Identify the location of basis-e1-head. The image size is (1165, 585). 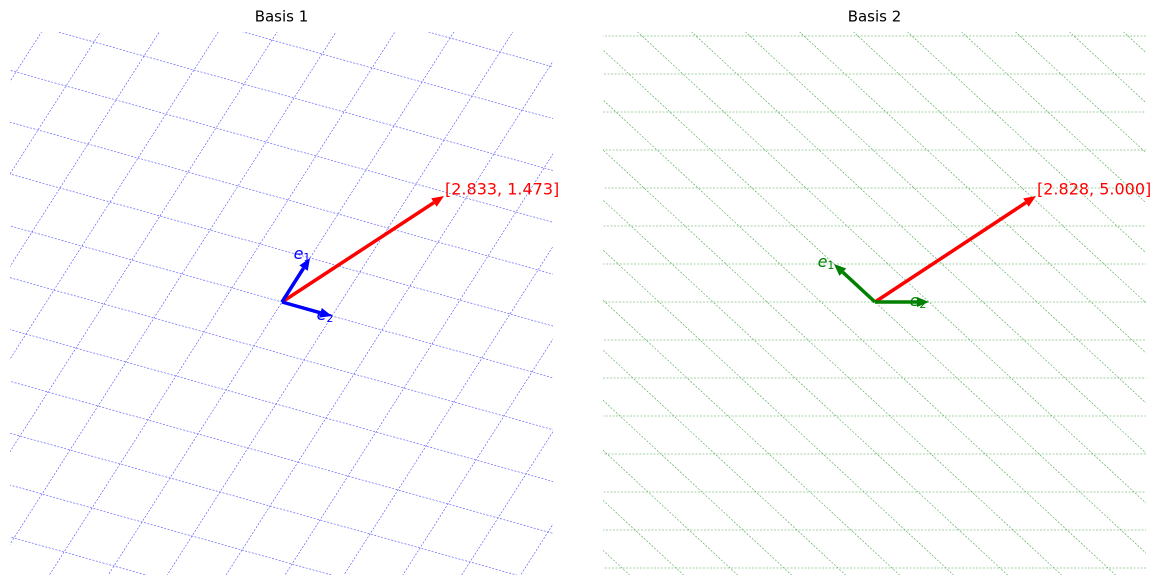
(304, 264).